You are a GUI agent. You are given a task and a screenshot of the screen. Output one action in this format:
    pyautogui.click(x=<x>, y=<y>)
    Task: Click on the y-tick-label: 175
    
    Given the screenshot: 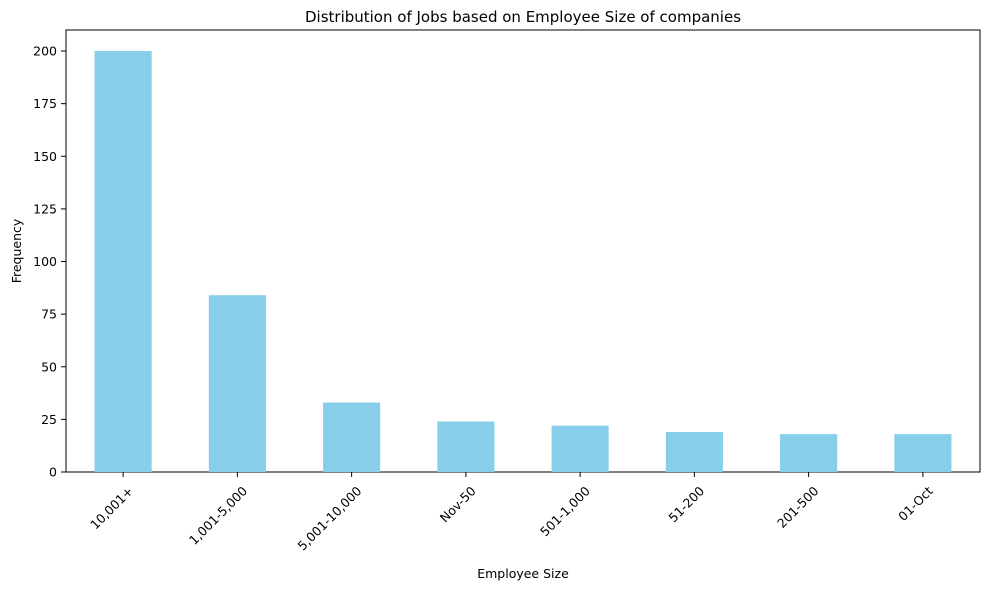 What is the action you would take?
    pyautogui.click(x=45, y=103)
    